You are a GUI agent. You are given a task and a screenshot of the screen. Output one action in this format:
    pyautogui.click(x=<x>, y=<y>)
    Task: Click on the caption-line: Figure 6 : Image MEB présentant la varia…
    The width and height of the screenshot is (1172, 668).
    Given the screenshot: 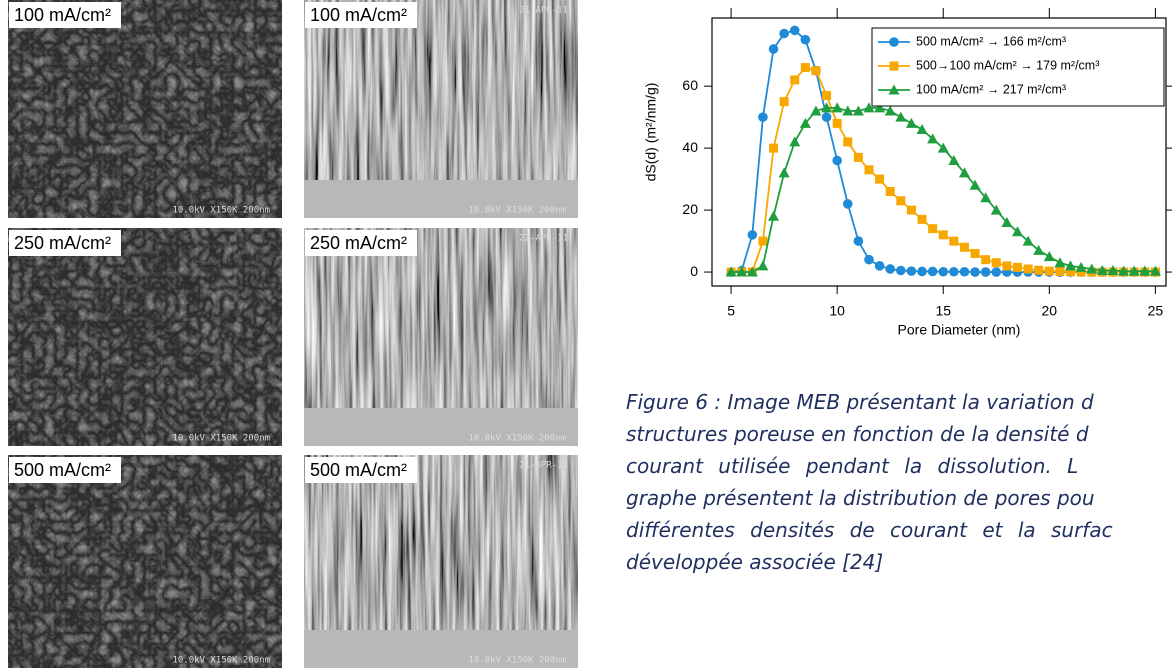 What is the action you would take?
    pyautogui.click(x=860, y=402)
    